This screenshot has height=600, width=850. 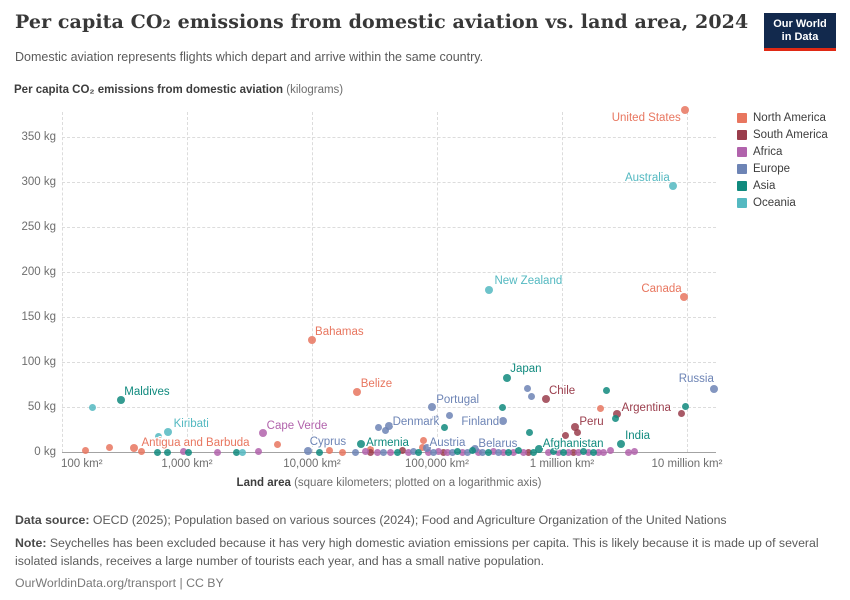 What do you see at coordinates (800, 32) in the screenshot?
I see `owid-logo: Our World in Data` at bounding box center [800, 32].